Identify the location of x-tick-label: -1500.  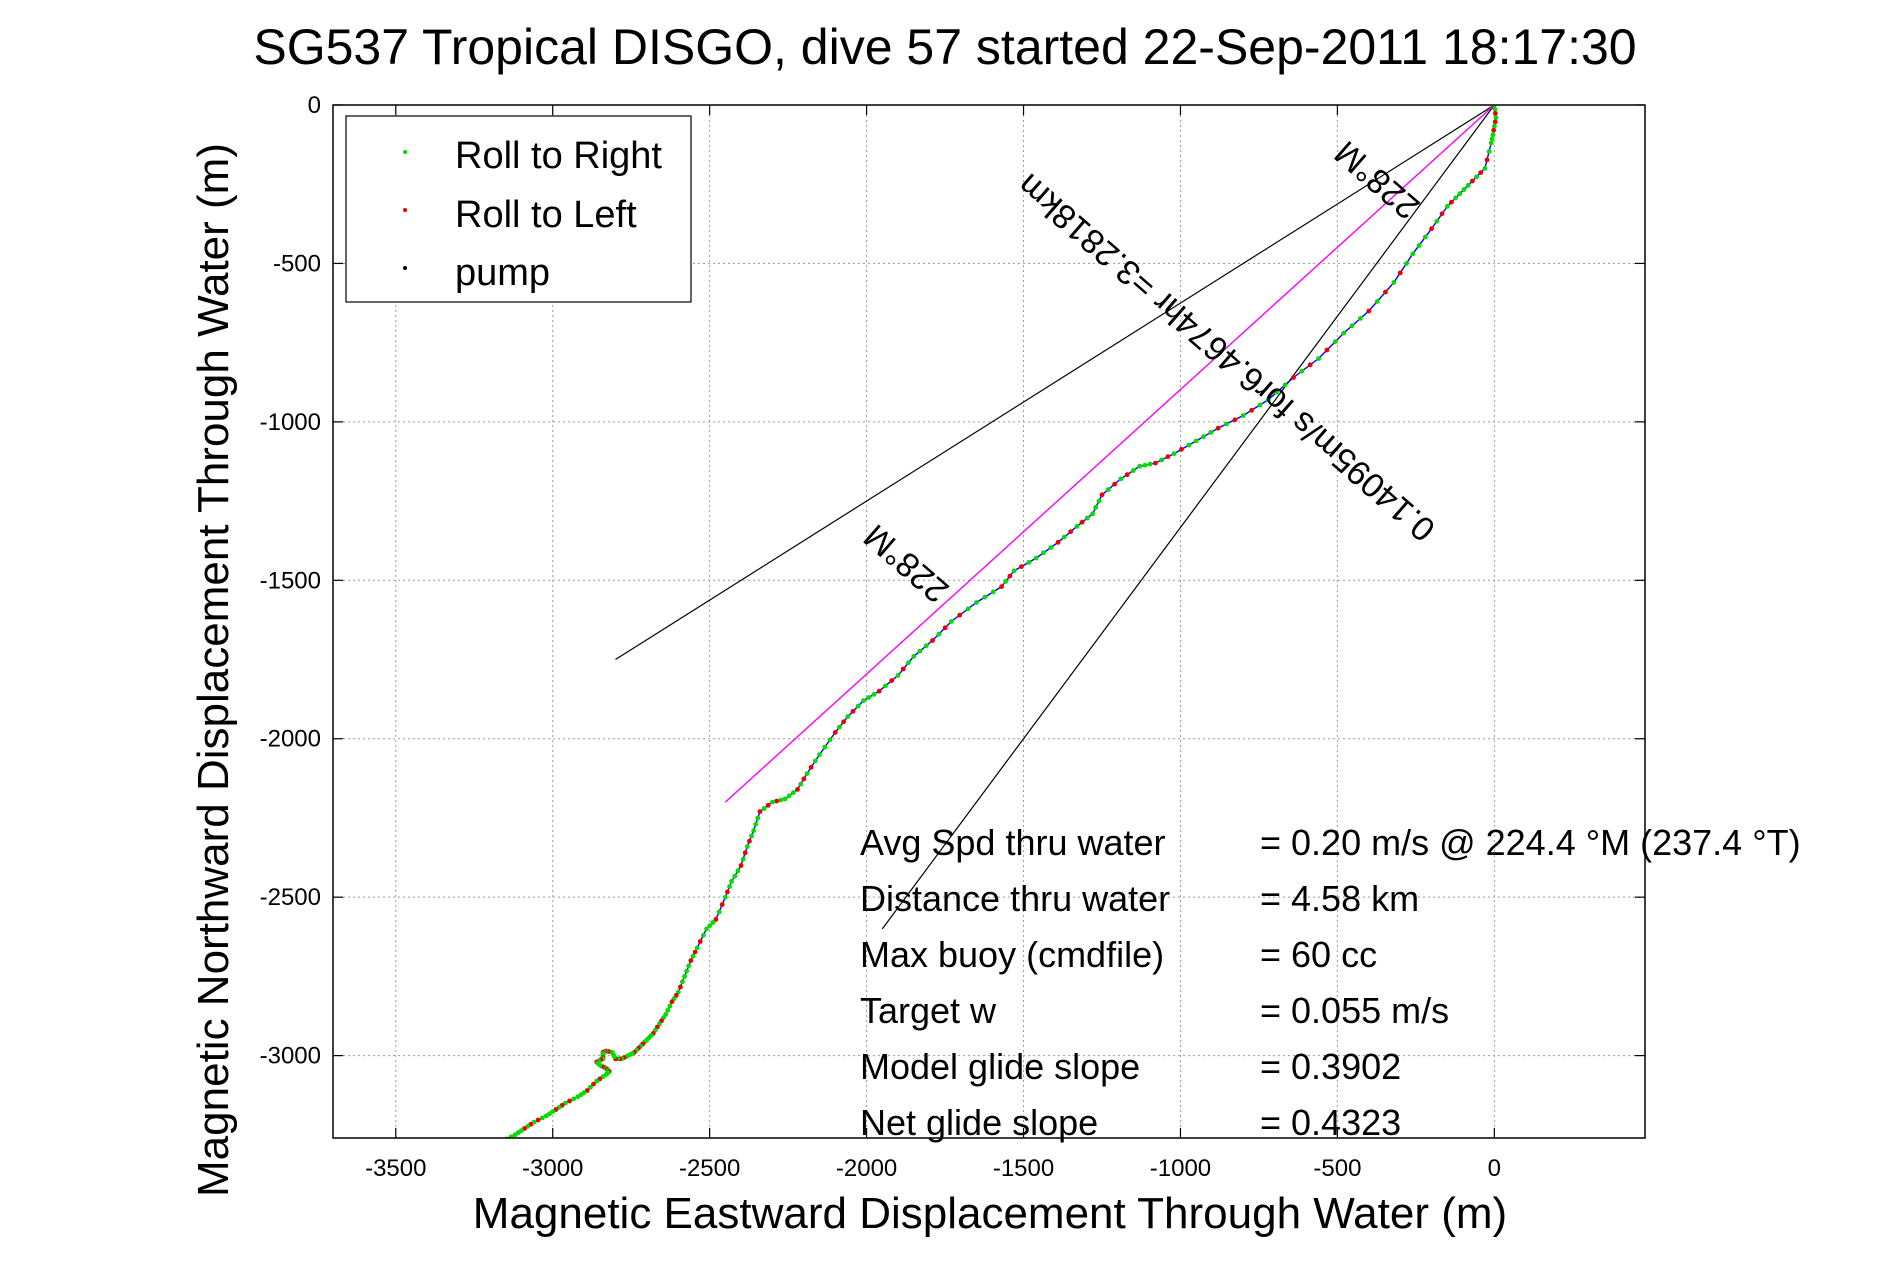
(1023, 1168).